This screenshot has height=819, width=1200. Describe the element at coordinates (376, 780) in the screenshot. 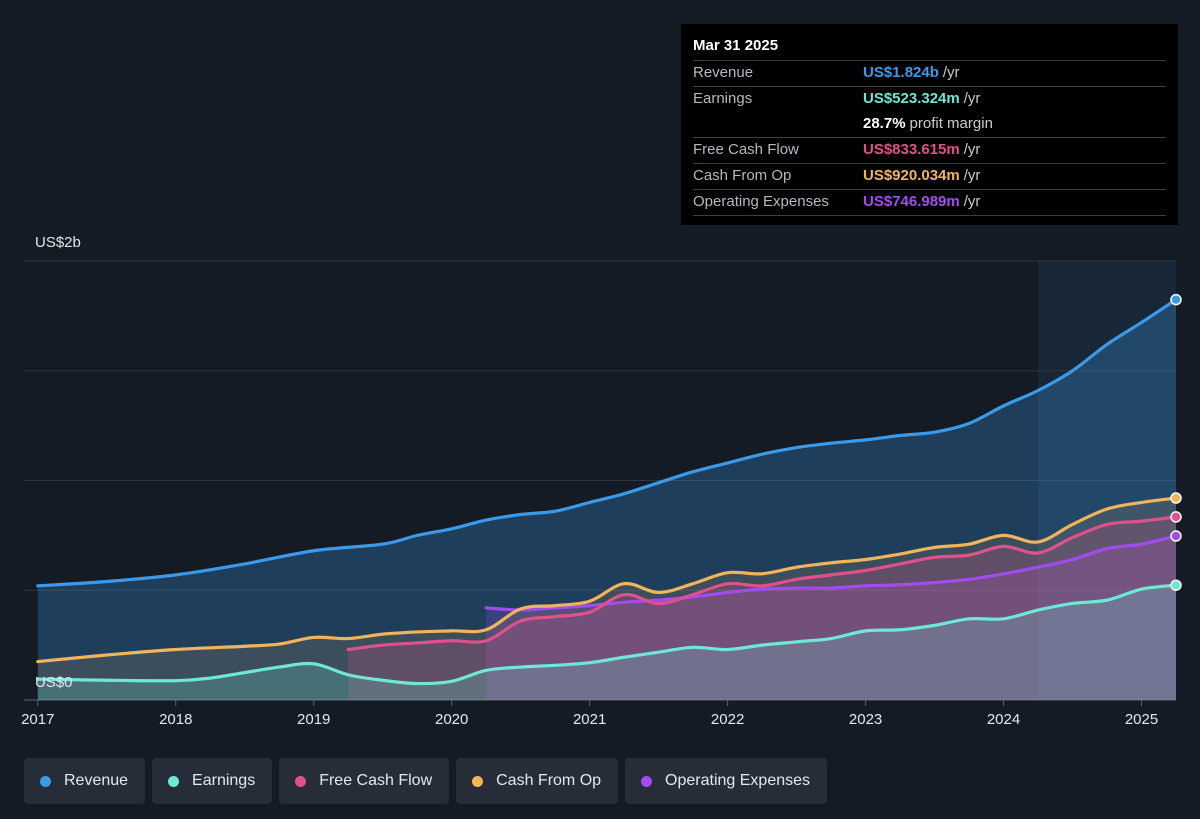

I see `legend-label: Free Cash Flow` at that location.